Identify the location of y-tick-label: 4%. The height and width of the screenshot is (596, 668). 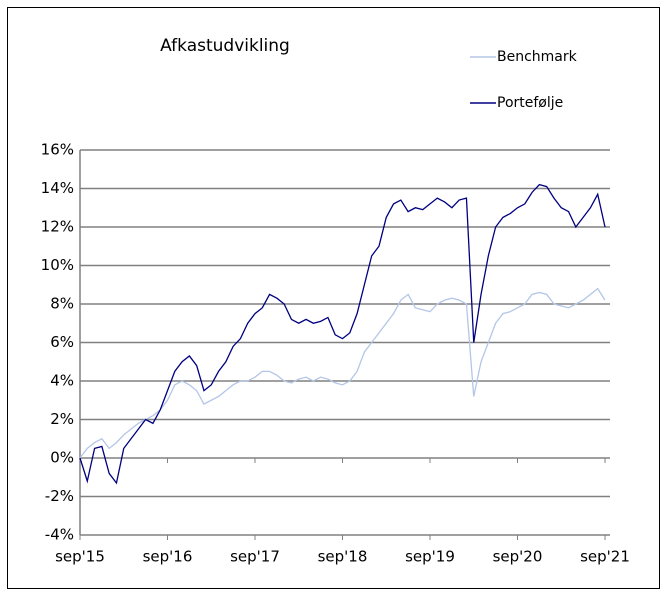
(62, 381).